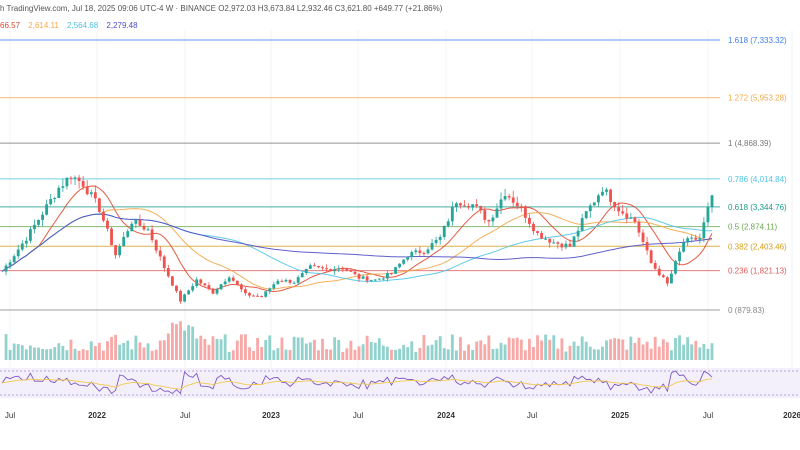 This screenshot has height=450, width=800. Describe the element at coordinates (757, 246) in the screenshot. I see `fib-label: 0.382 (2,403.46)` at that location.